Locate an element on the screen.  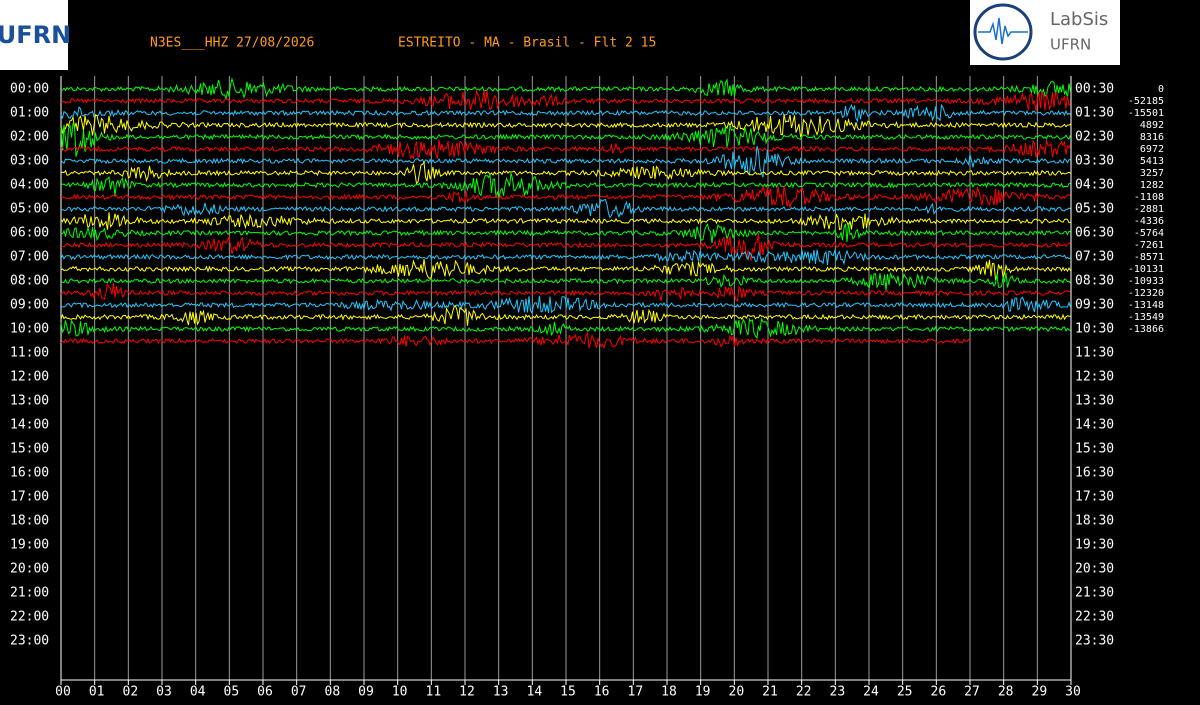
trace-offset: -2881 is located at coordinates (1149, 209).